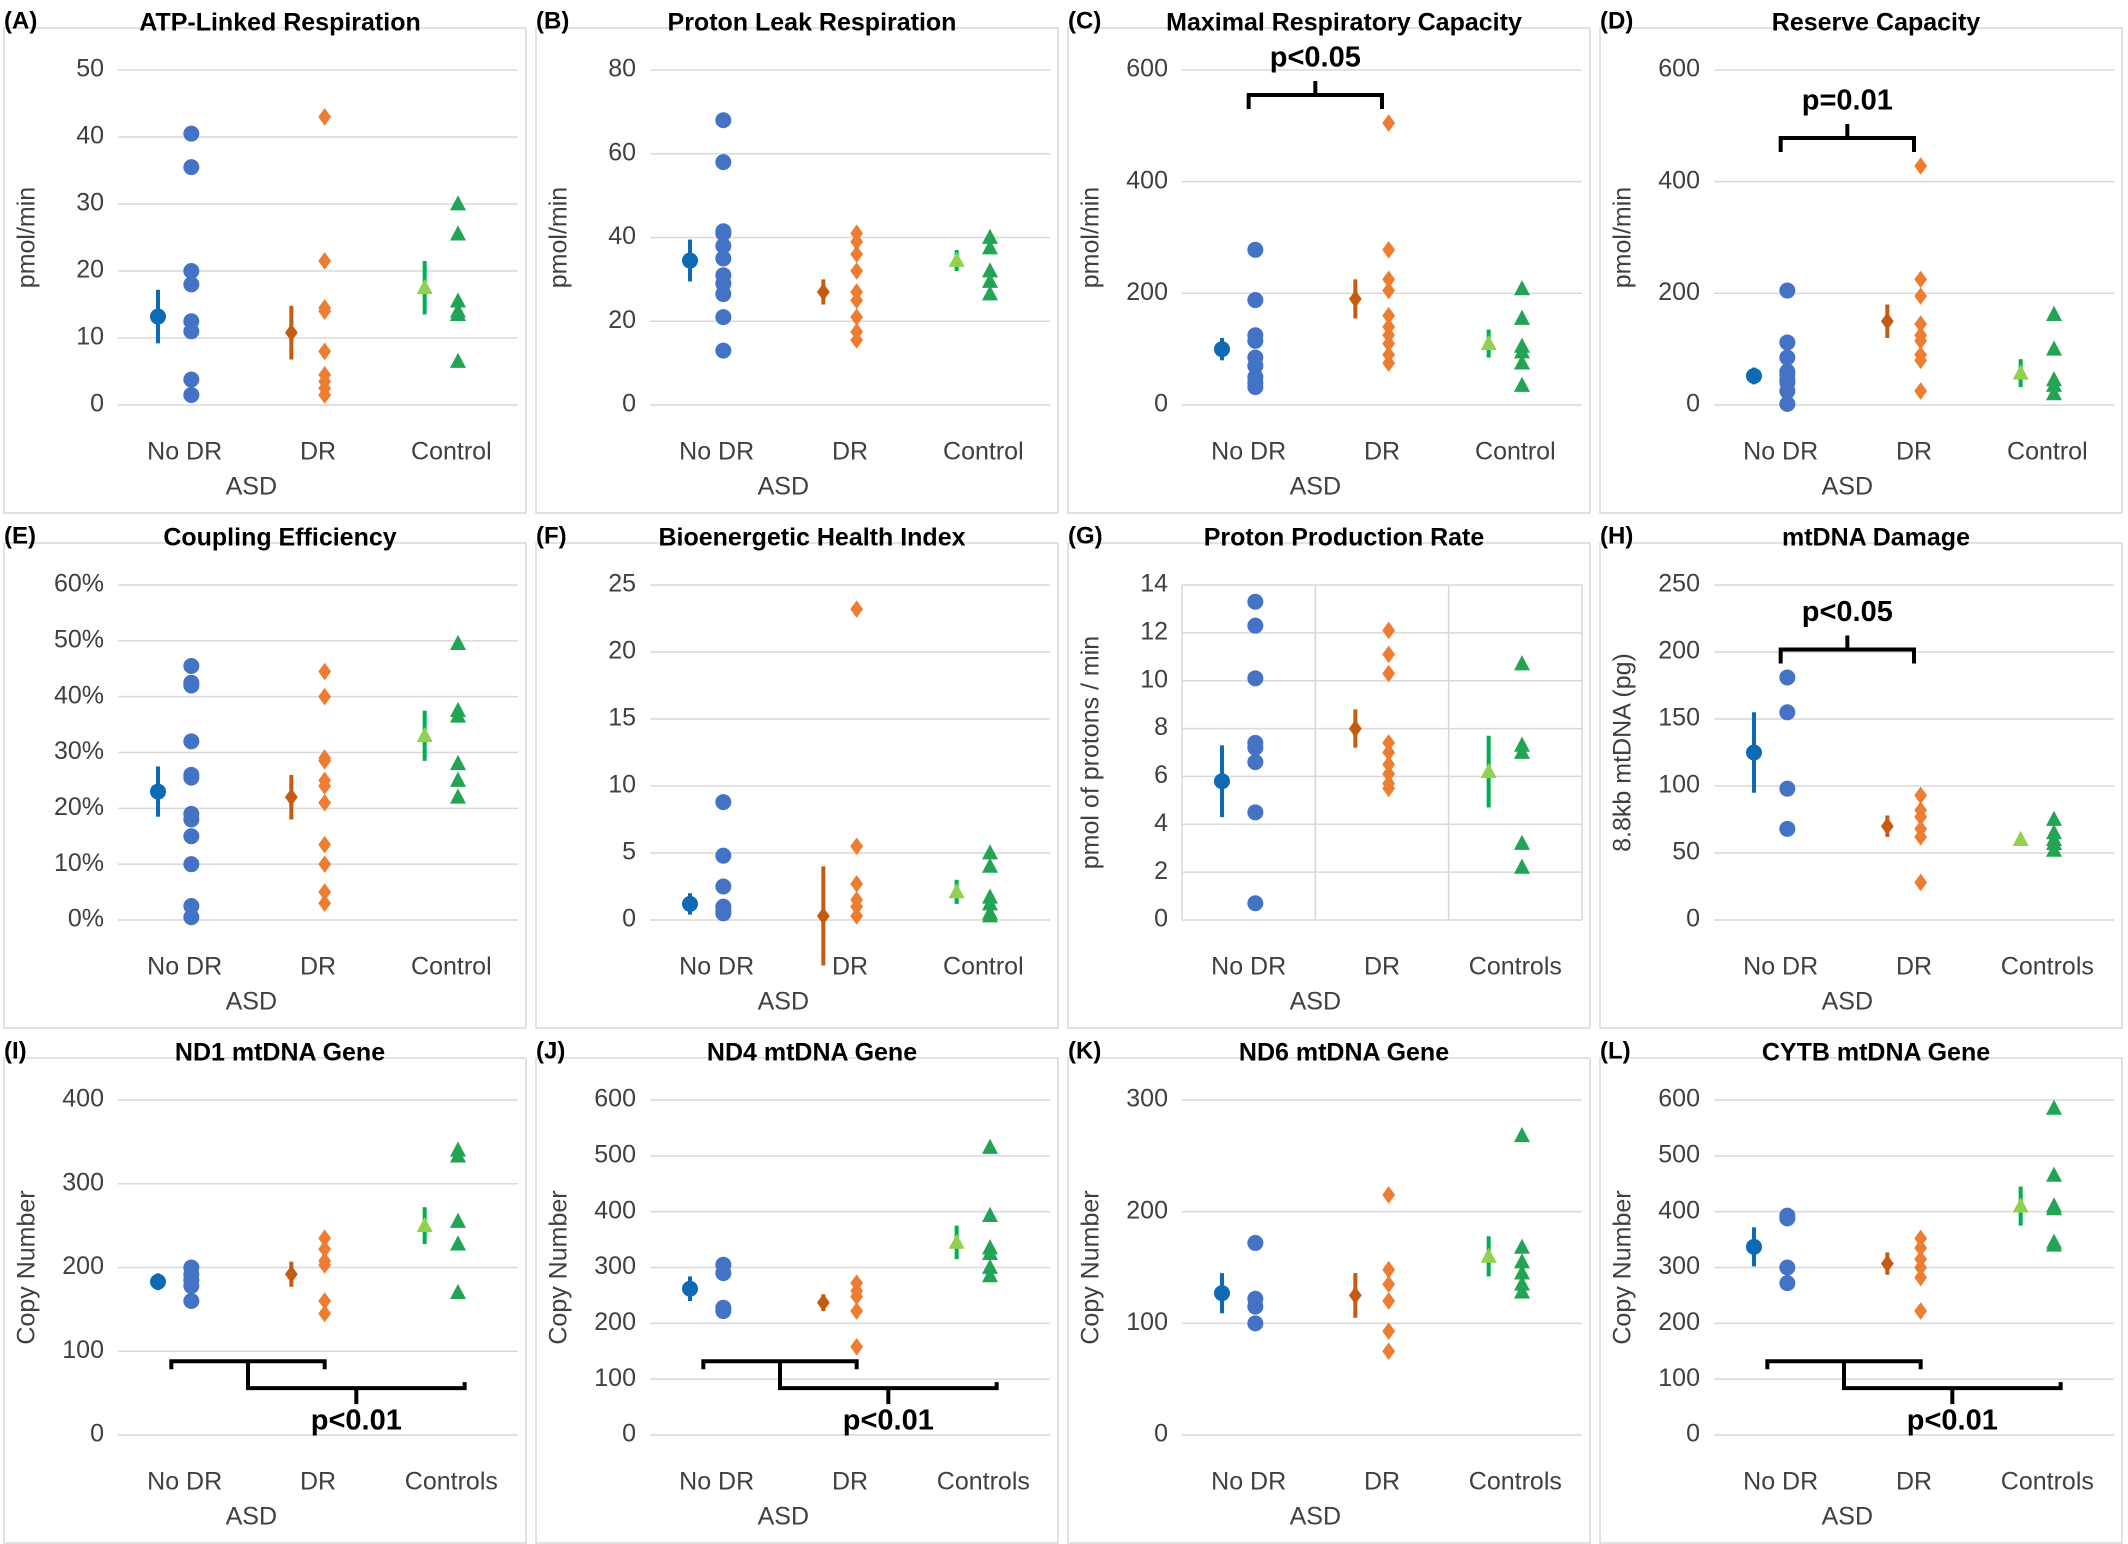 The image size is (2128, 1544). Describe the element at coordinates (90, 203) in the screenshot. I see `y-tick-label: 30` at that location.